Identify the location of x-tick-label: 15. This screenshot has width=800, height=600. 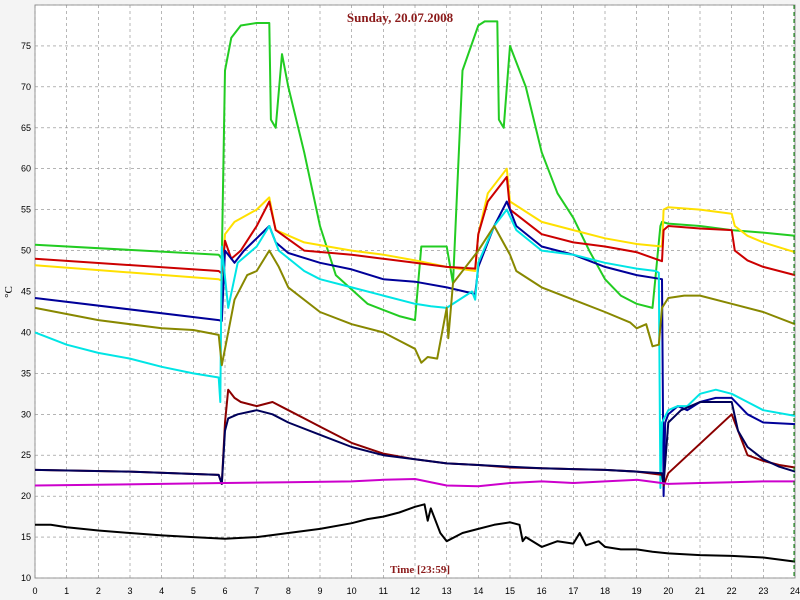
(510, 591).